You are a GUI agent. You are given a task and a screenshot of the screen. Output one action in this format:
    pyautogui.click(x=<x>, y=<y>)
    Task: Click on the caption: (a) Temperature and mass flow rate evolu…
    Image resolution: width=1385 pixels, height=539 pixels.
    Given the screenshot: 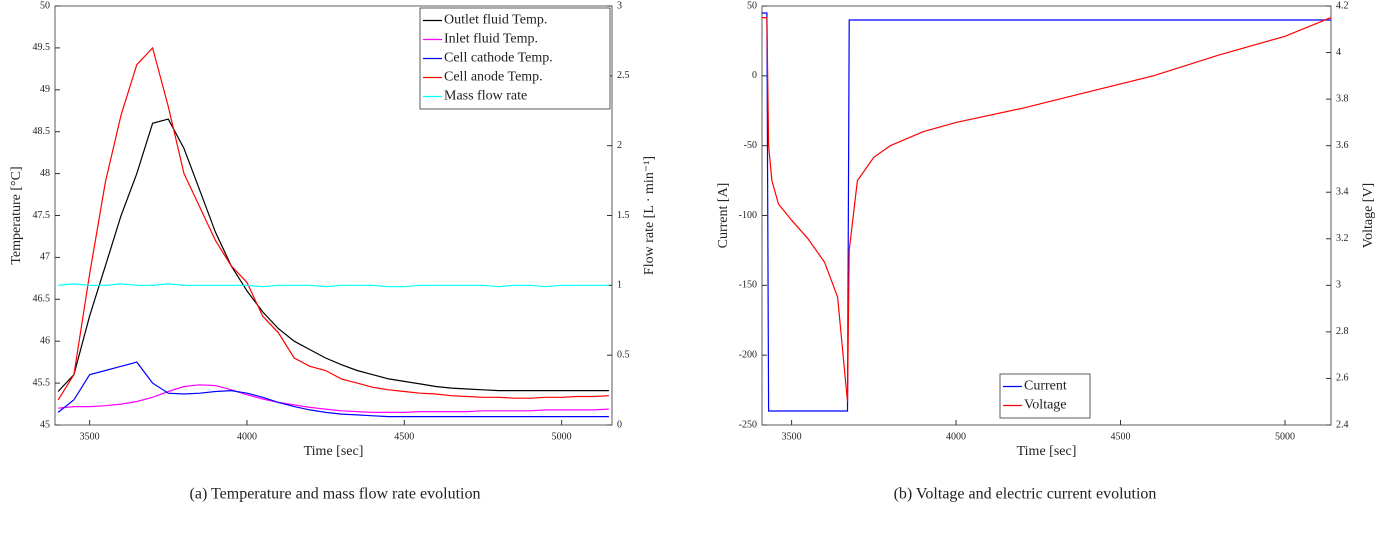 What is the action you would take?
    pyautogui.click(x=335, y=494)
    